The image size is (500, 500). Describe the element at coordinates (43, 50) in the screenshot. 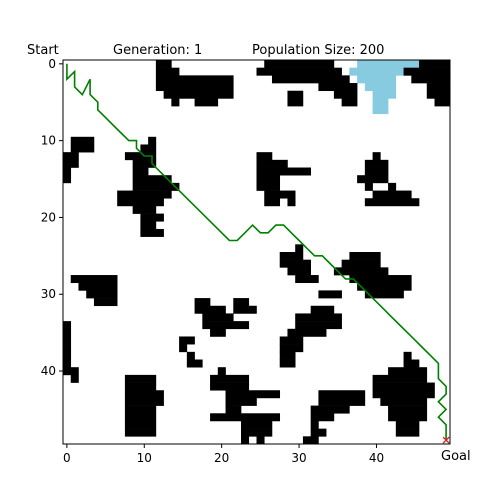

I see `start-label: Start` at that location.